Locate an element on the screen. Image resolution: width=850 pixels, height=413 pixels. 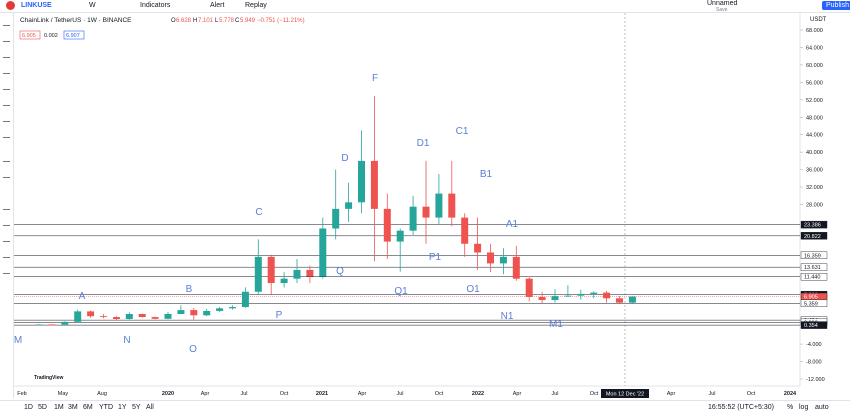
price-label: 11.440 is located at coordinates (812, 278).